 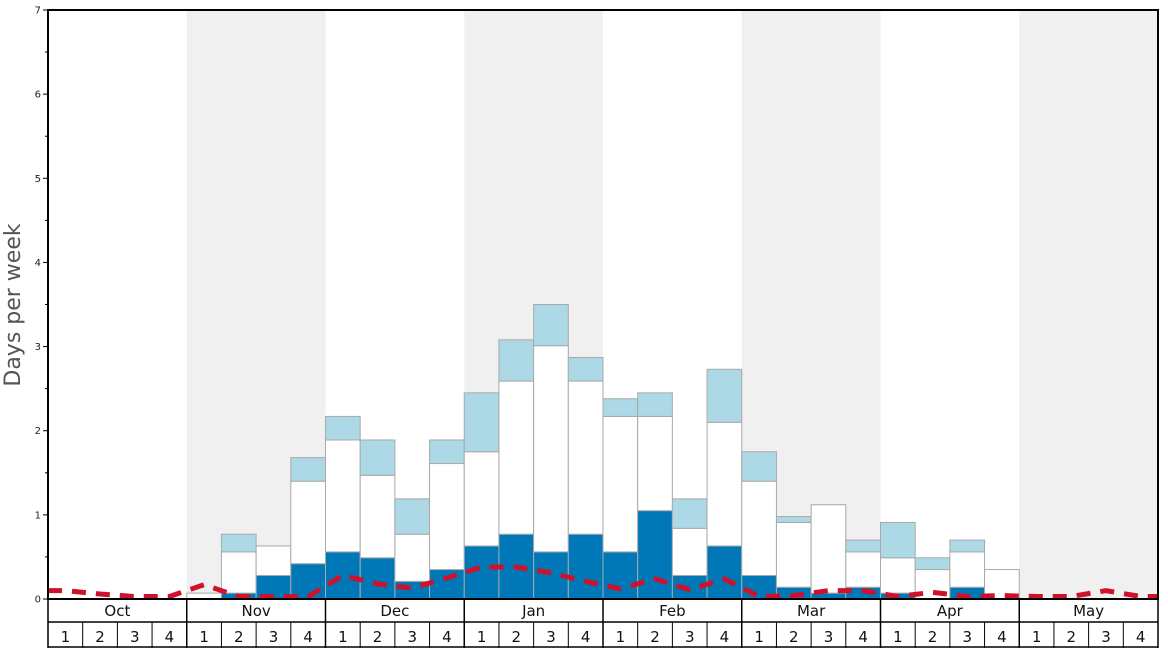 What do you see at coordinates (672, 611) in the screenshot?
I see `month-label-feb: Feb` at bounding box center [672, 611].